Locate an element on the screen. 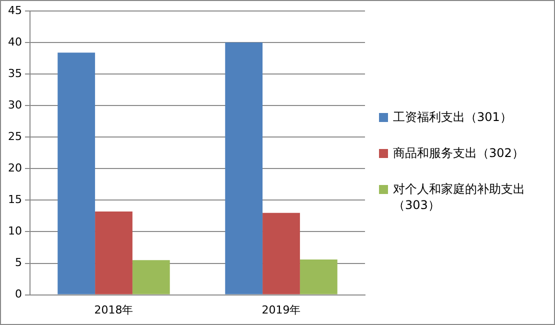  y-tick-label: 20 is located at coordinates (15, 168).